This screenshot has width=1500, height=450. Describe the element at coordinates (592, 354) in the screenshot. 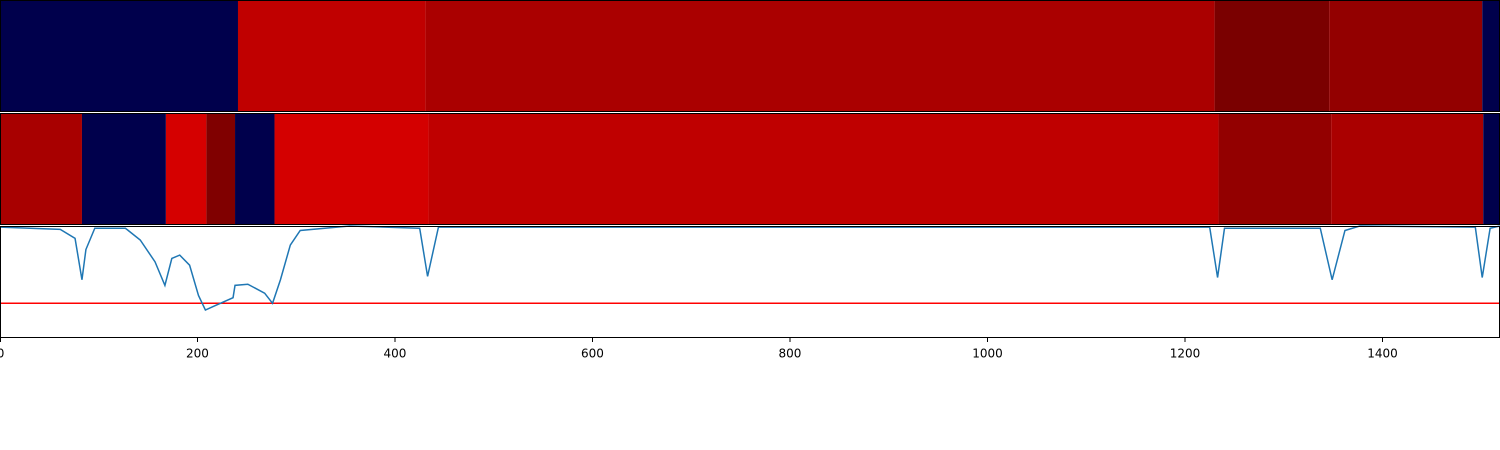

I see `x-tick-label: 600` at that location.